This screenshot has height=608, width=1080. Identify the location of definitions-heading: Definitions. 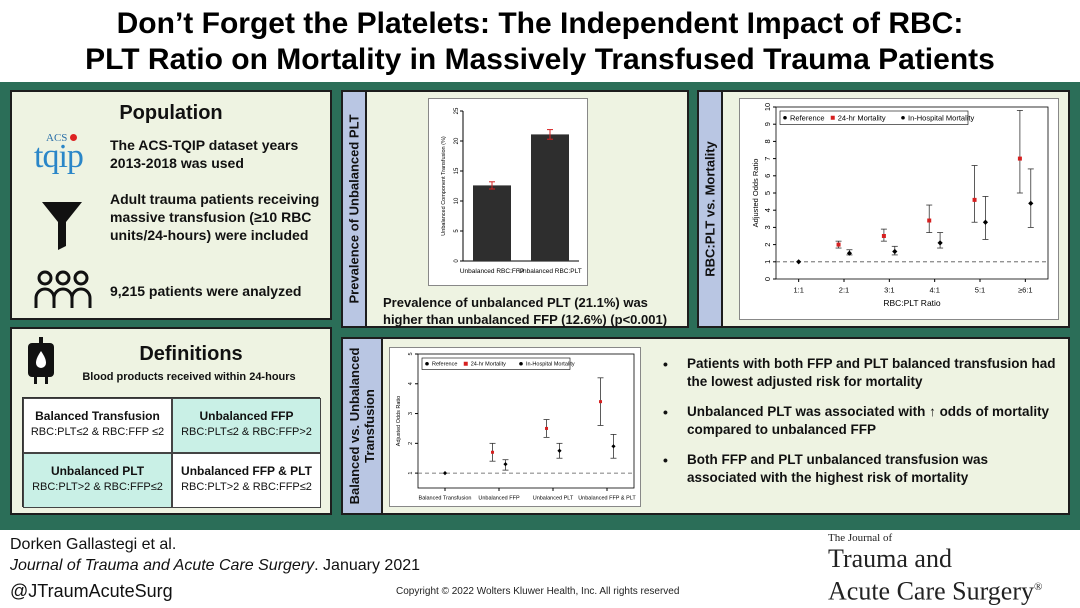
(191, 354).